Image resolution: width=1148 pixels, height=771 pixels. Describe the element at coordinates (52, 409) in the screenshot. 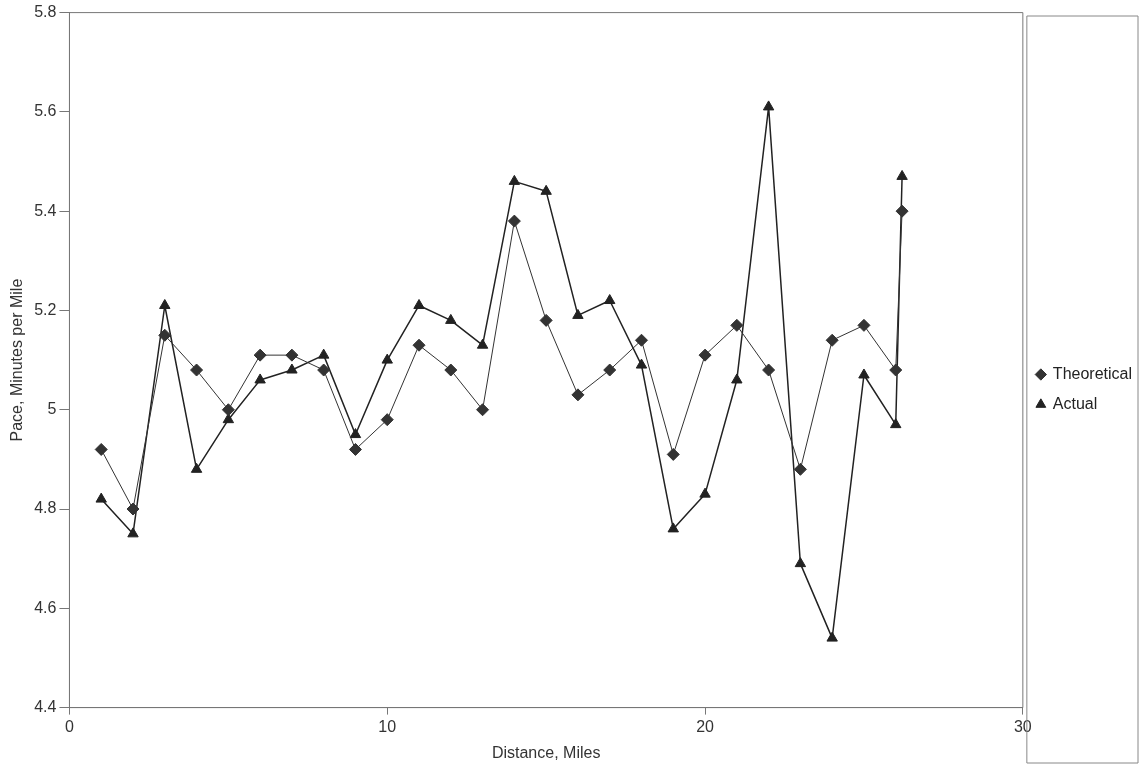

I see `y-tick-label: 5` at that location.